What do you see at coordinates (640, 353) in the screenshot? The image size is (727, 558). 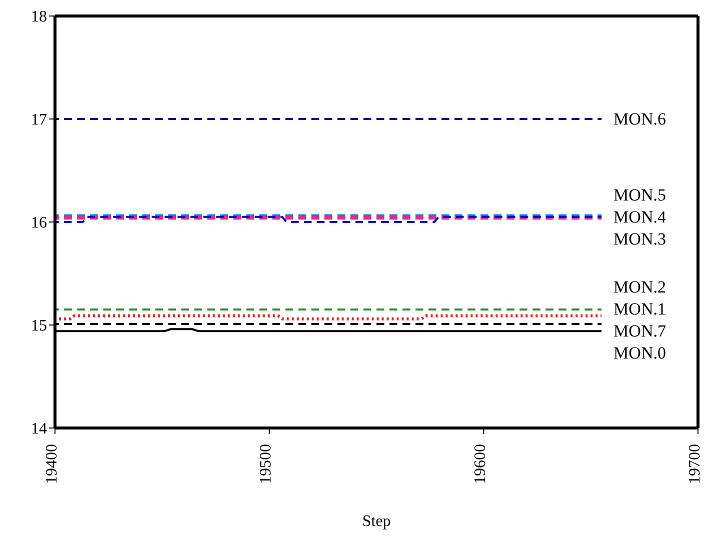 I see `series-label: MON.0` at bounding box center [640, 353].